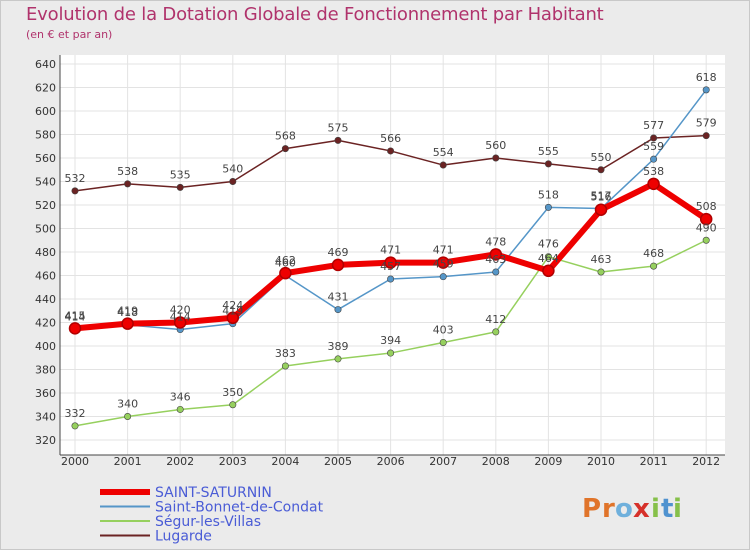  I want to click on x-tick-label: 2006, so click(391, 461).